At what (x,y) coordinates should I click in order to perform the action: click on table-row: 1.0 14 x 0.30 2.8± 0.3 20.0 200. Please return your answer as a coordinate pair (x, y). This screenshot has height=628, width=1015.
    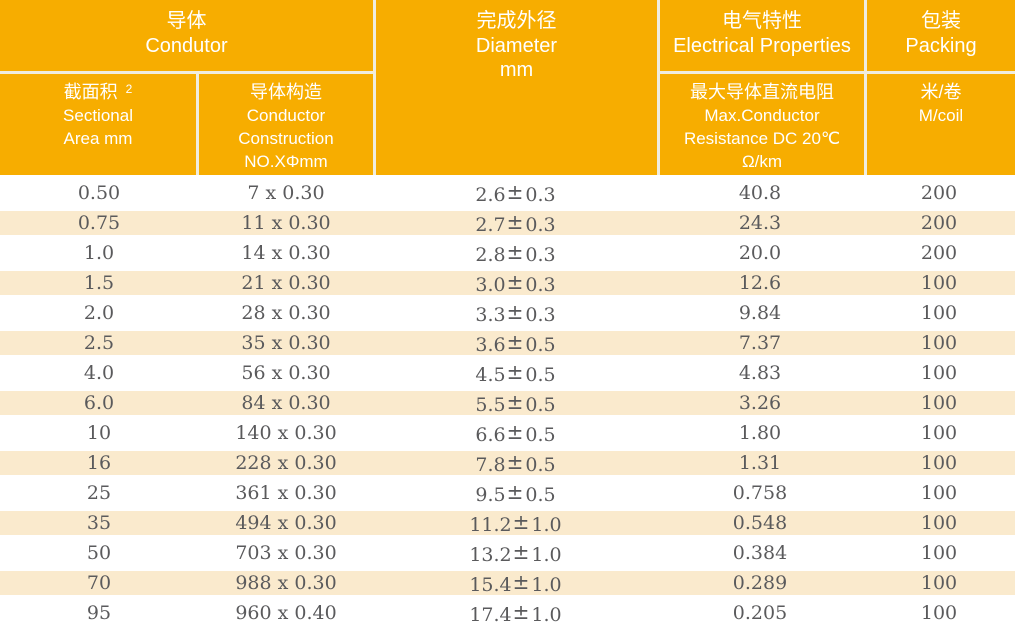
    Looking at the image, I should click on (507, 253).